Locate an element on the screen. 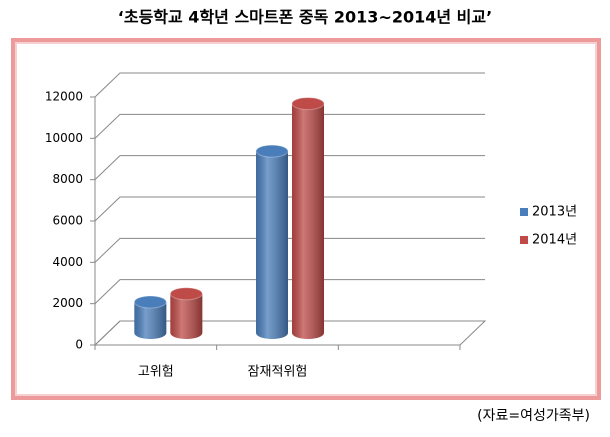 The height and width of the screenshot is (437, 610). chart-title: ‘초등학교 4학년 스마트폰 중독 2013~2014년 비교’ is located at coordinates (305, 17).